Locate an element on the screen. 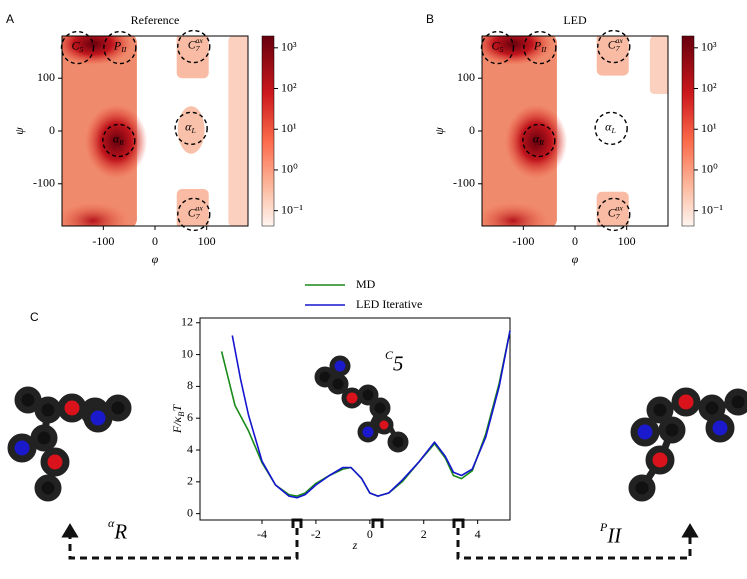 The width and height of the screenshot is (747, 579). x-tick-label: 4 is located at coordinates (478, 534).